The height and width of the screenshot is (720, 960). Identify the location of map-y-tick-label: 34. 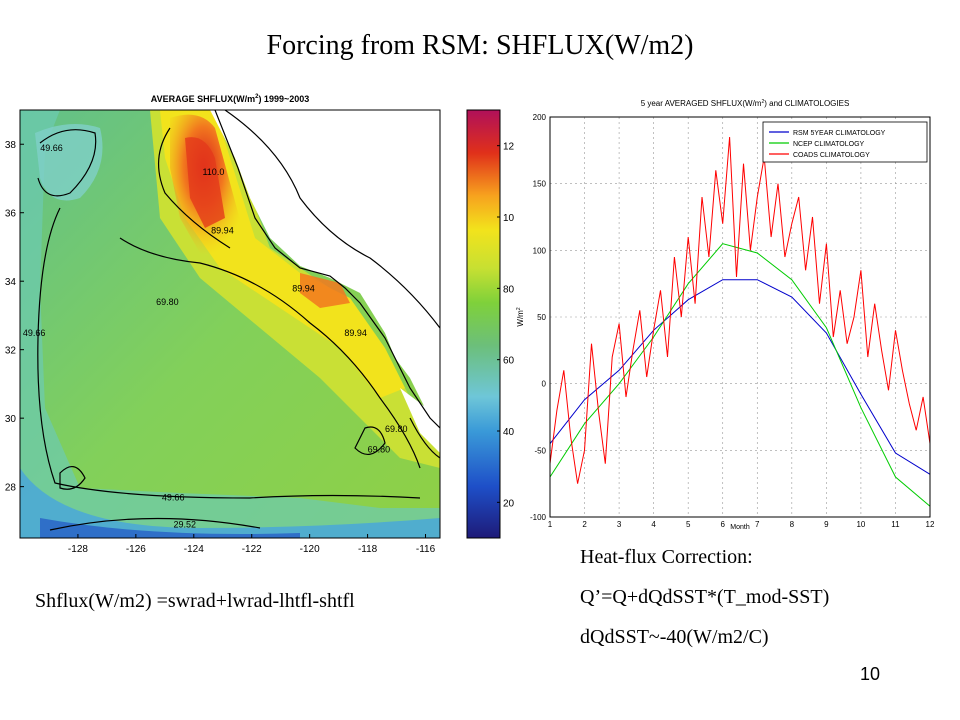
(11, 282).